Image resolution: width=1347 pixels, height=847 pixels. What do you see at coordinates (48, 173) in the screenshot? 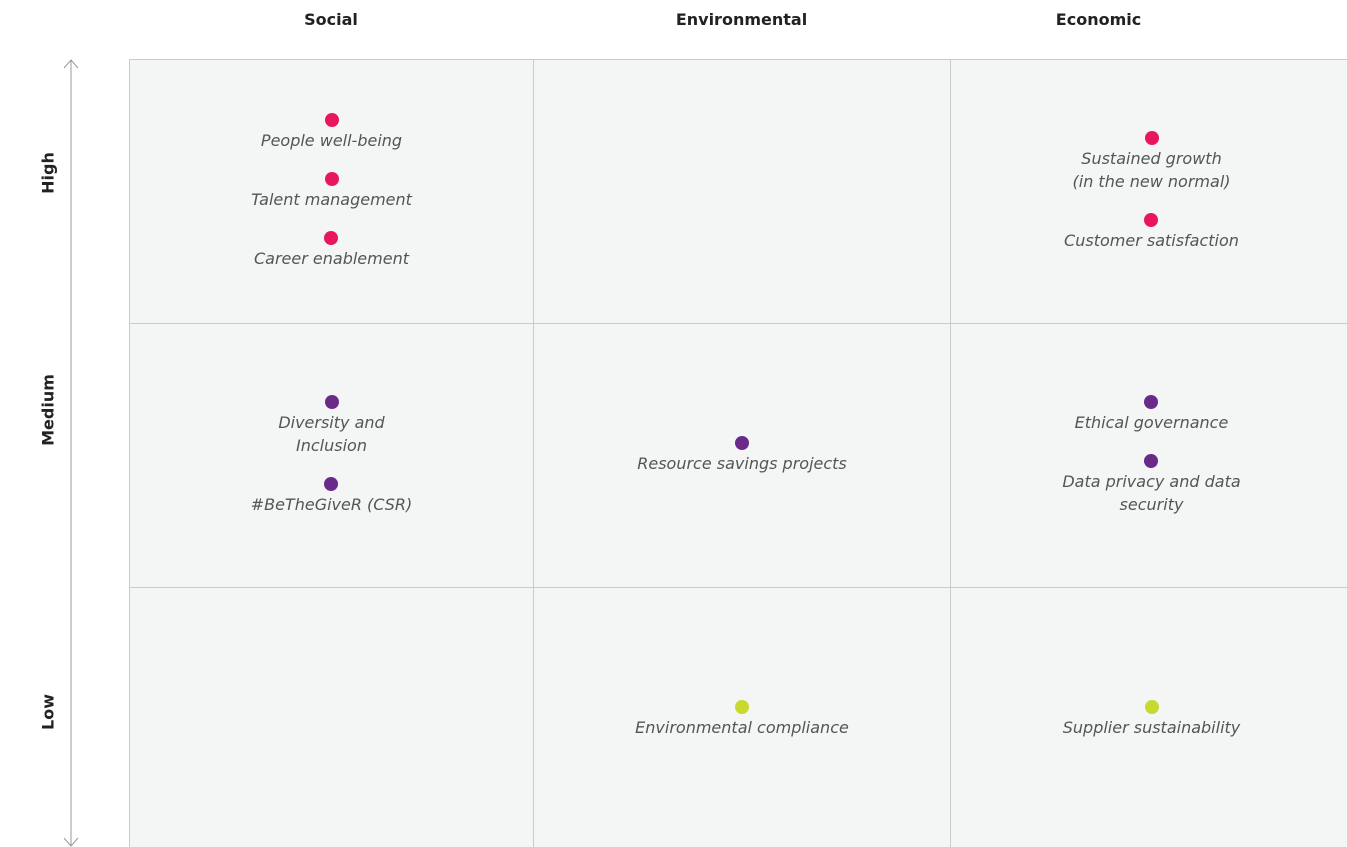
I see `row-label: High` at bounding box center [48, 173].